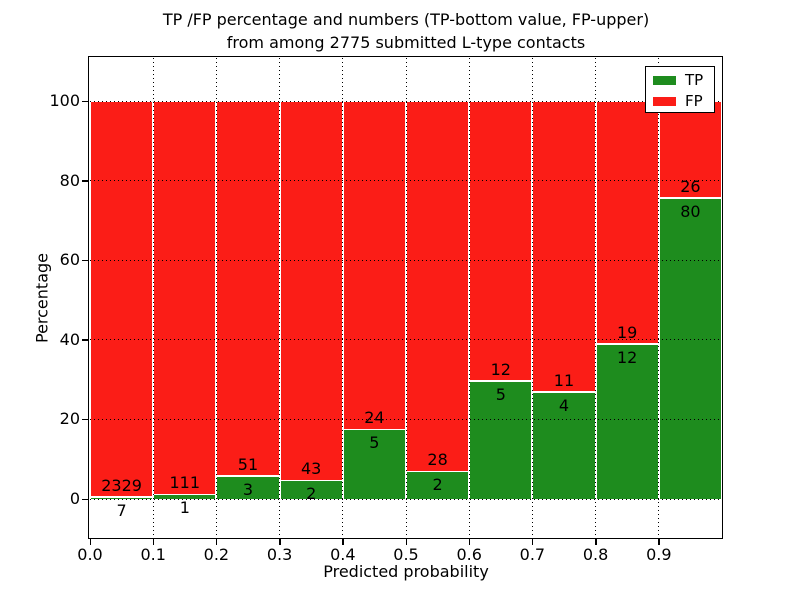  What do you see at coordinates (500, 394) in the screenshot?
I see `tp-count-label: 5` at bounding box center [500, 394].